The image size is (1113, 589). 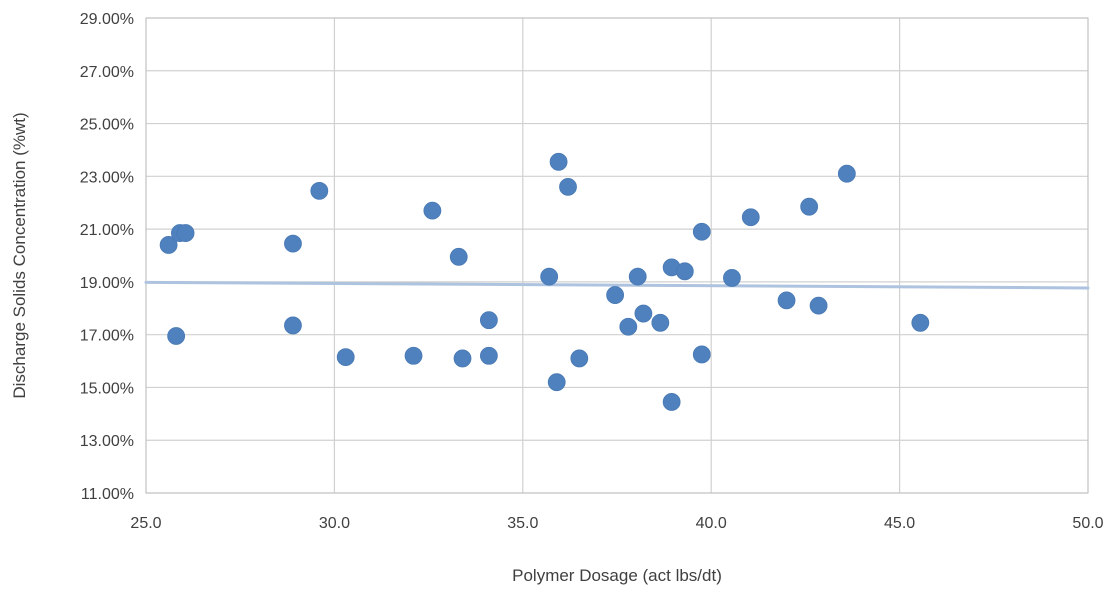 What do you see at coordinates (107, 283) in the screenshot?
I see `y-tick-label: 19.00%` at bounding box center [107, 283].